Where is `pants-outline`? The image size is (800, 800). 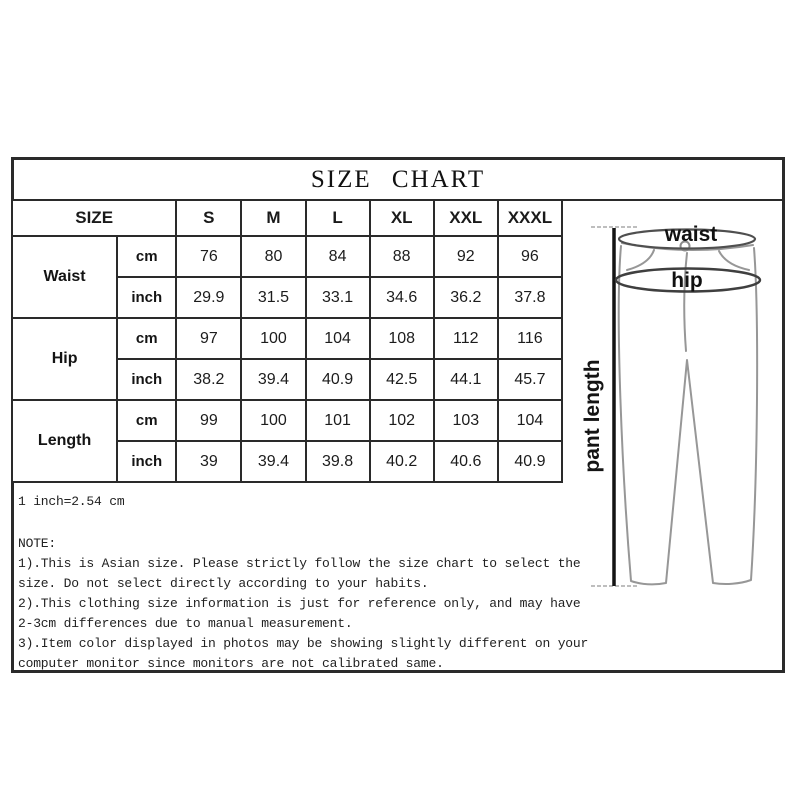
pants-outline is located at coordinates (688, 415).